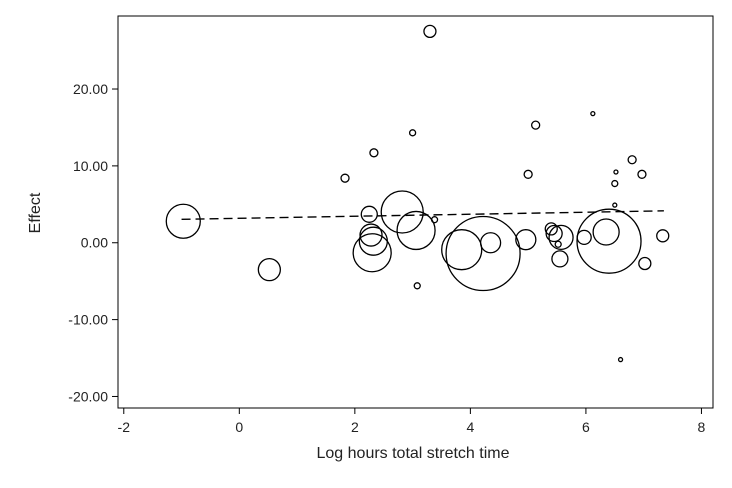 The width and height of the screenshot is (732, 488). What do you see at coordinates (35, 212) in the screenshot?
I see `y-axis-title: Effect` at bounding box center [35, 212].